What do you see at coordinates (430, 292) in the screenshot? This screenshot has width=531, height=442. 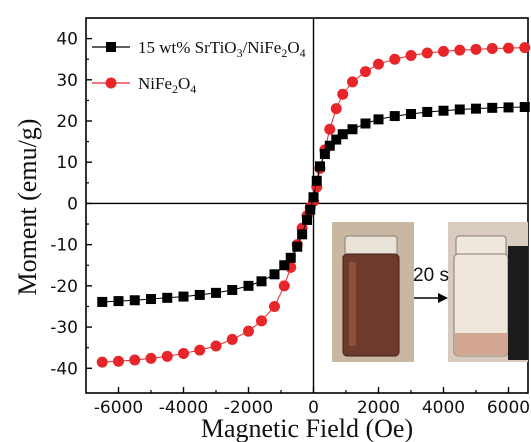 I see `inset-photos: 20 s` at bounding box center [430, 292].